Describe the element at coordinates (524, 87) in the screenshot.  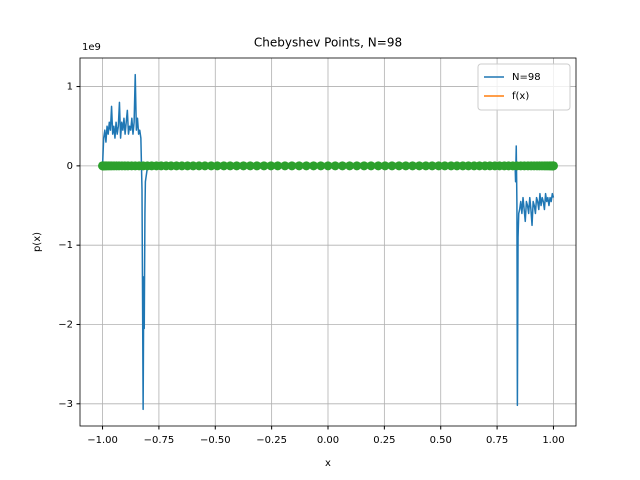
I see `legend-box` at that location.